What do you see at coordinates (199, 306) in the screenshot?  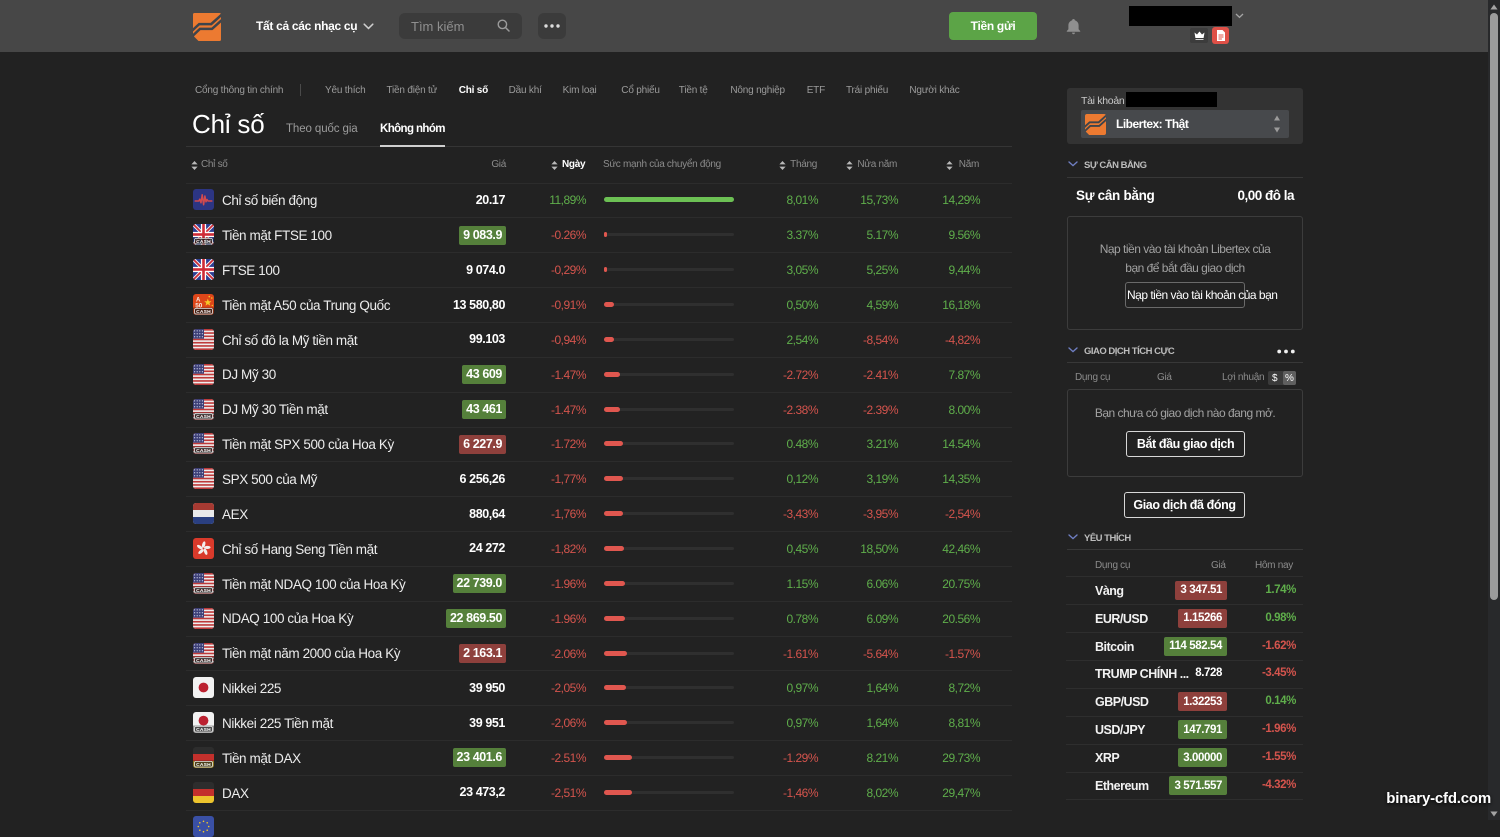 I see `svg-text: 50` at bounding box center [199, 306].